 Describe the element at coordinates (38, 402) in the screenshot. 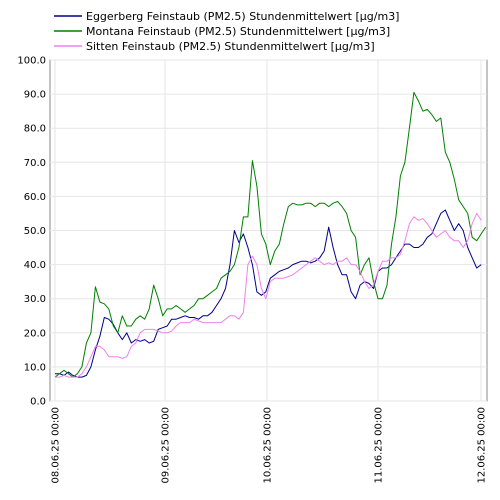

I see `y-tick-label: 0.0` at that location.